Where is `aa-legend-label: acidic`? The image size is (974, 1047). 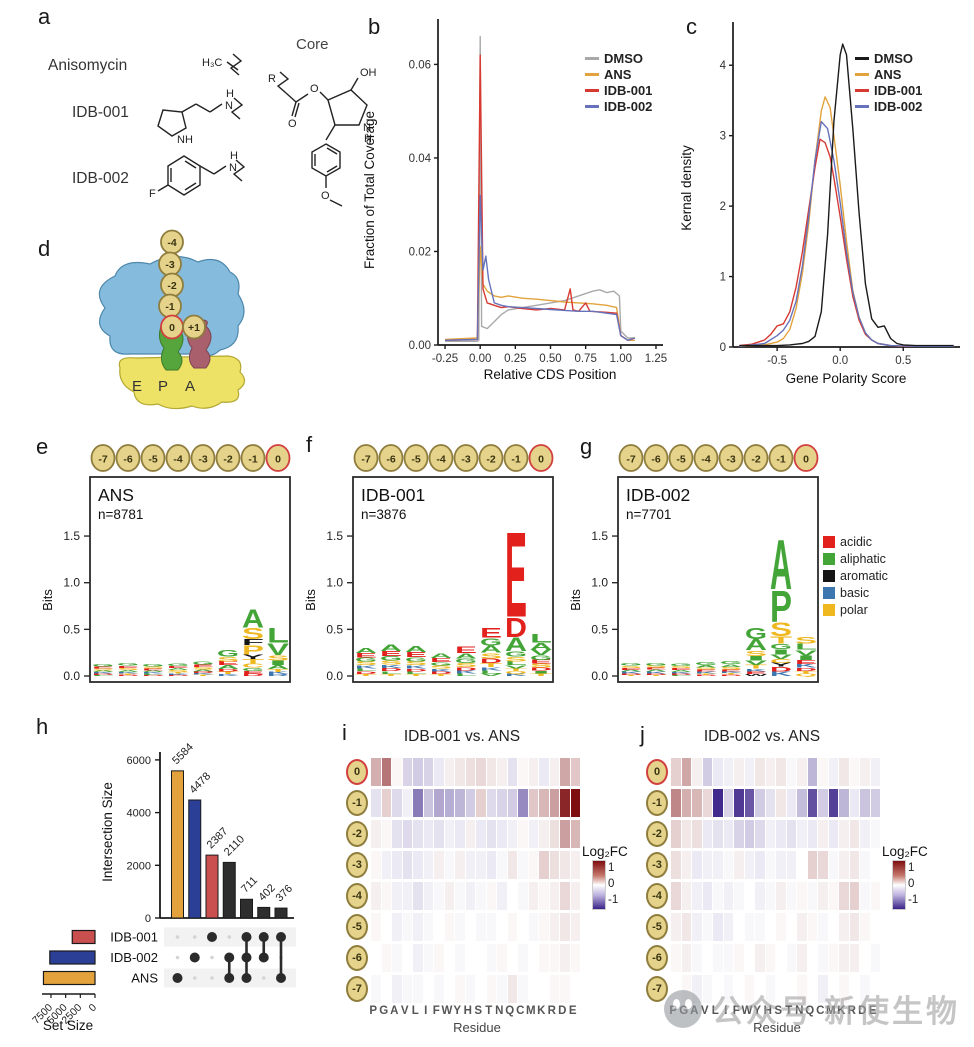
aa-legend-label: acidic is located at coordinates (856, 542).